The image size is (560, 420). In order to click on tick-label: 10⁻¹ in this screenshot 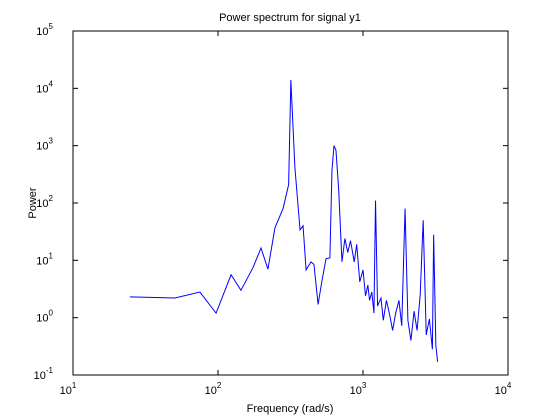, I will do `click(44, 374)`.